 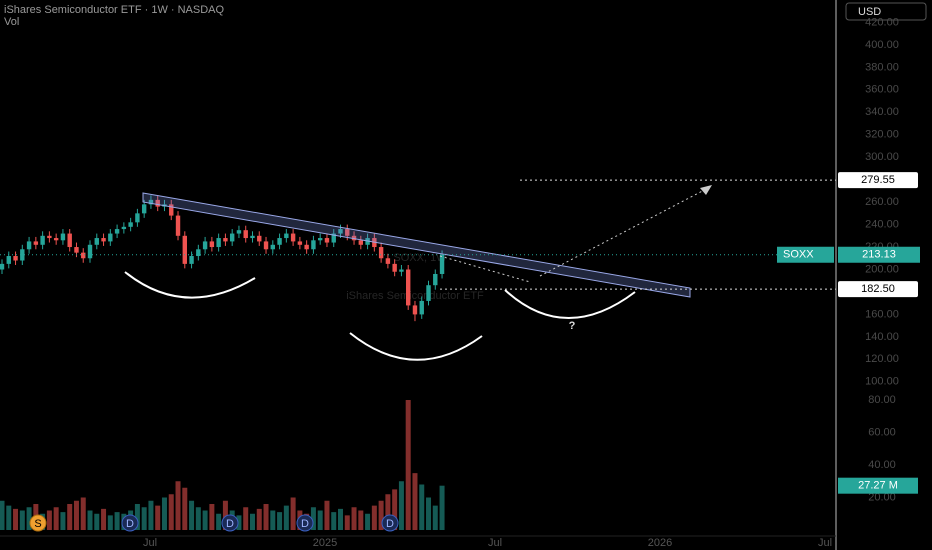 What do you see at coordinates (114, 10) in the screenshot?
I see `chart-title: iShares Semiconductor ETF · 1W · NASDAQ` at bounding box center [114, 10].